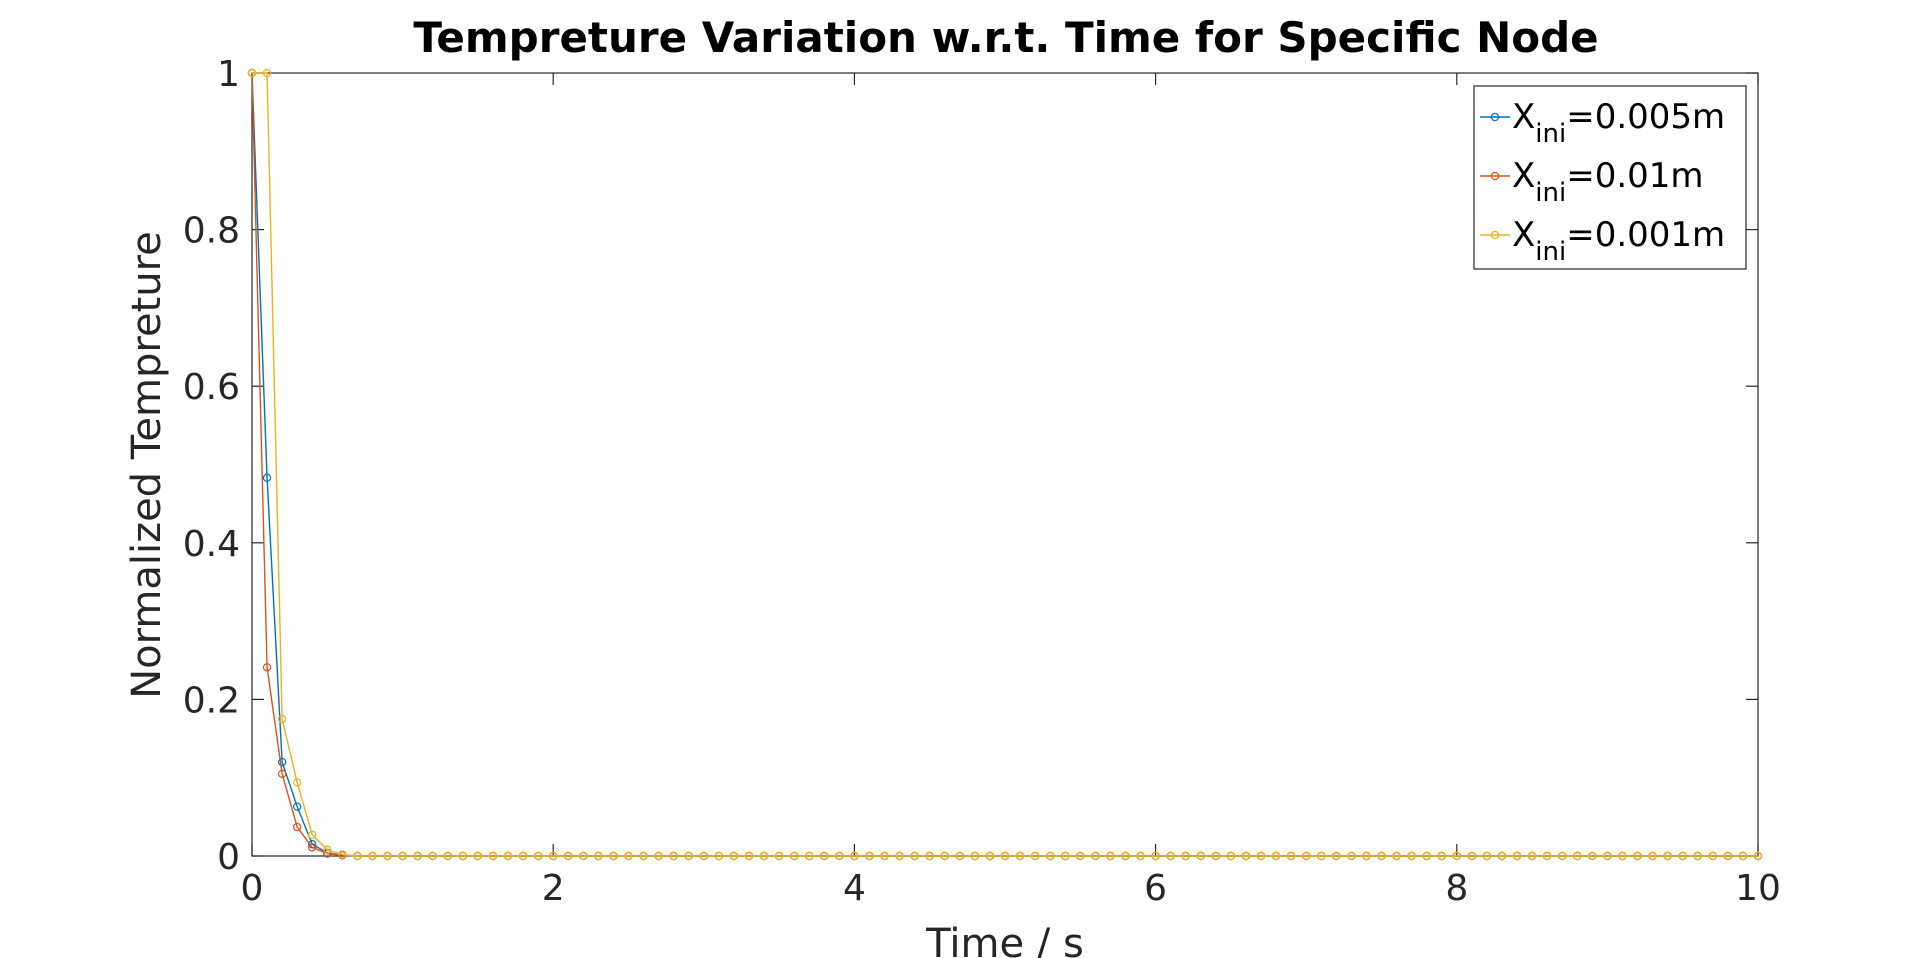 The image size is (1920, 958). I want to click on legend: Xini=0.005m Xini=0.01m Xini=0.001m, so click(1610, 177).